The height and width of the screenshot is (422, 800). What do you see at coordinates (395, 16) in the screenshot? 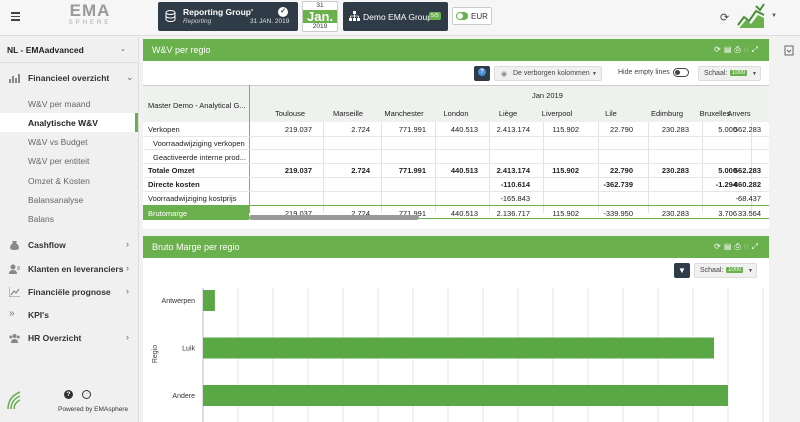
I see `group-selector: Demo EMA Group 5/5` at bounding box center [395, 16].